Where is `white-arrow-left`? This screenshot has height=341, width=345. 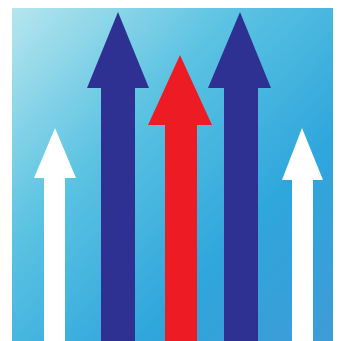
white-arrow-left is located at coordinates (55, 234).